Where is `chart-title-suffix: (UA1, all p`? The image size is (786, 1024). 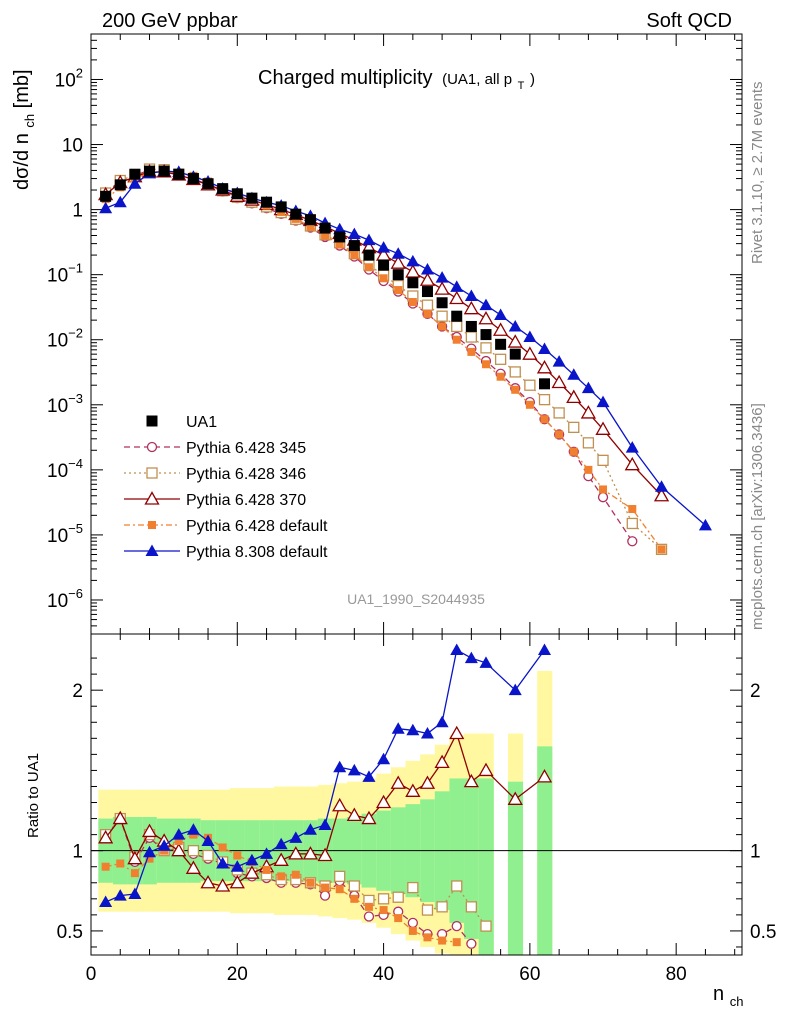 chart-title-suffix: (UA1, all p is located at coordinates (477, 79).